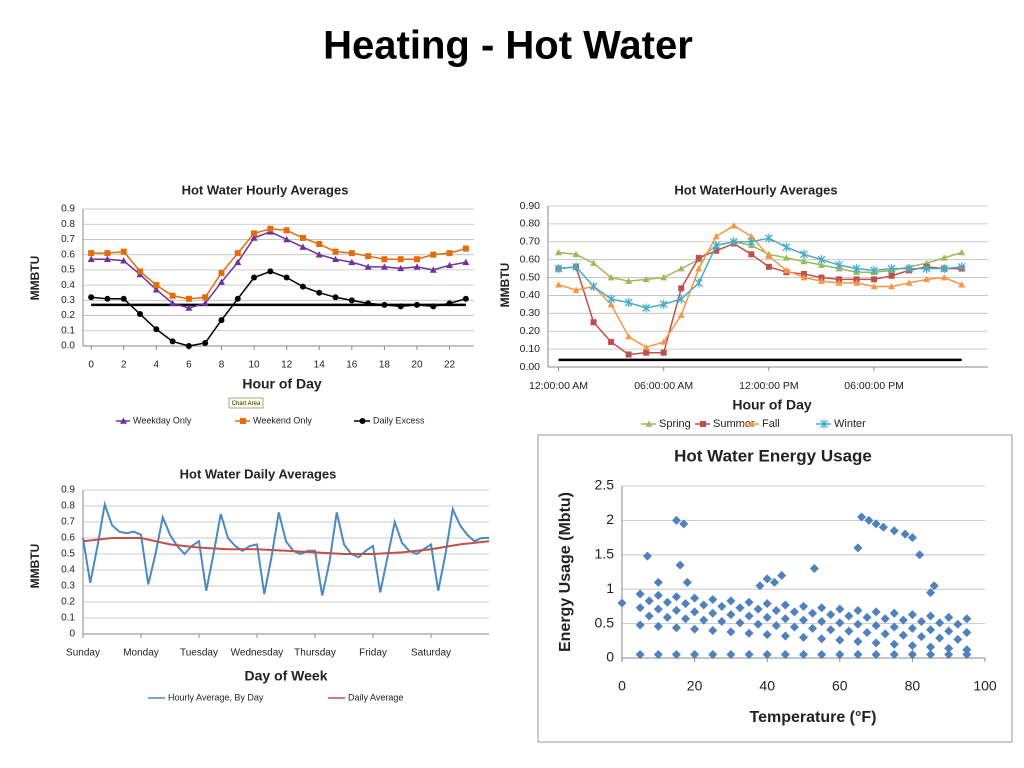  What do you see at coordinates (255, 365) in the screenshot?
I see `x-tick-label: 10` at bounding box center [255, 365].